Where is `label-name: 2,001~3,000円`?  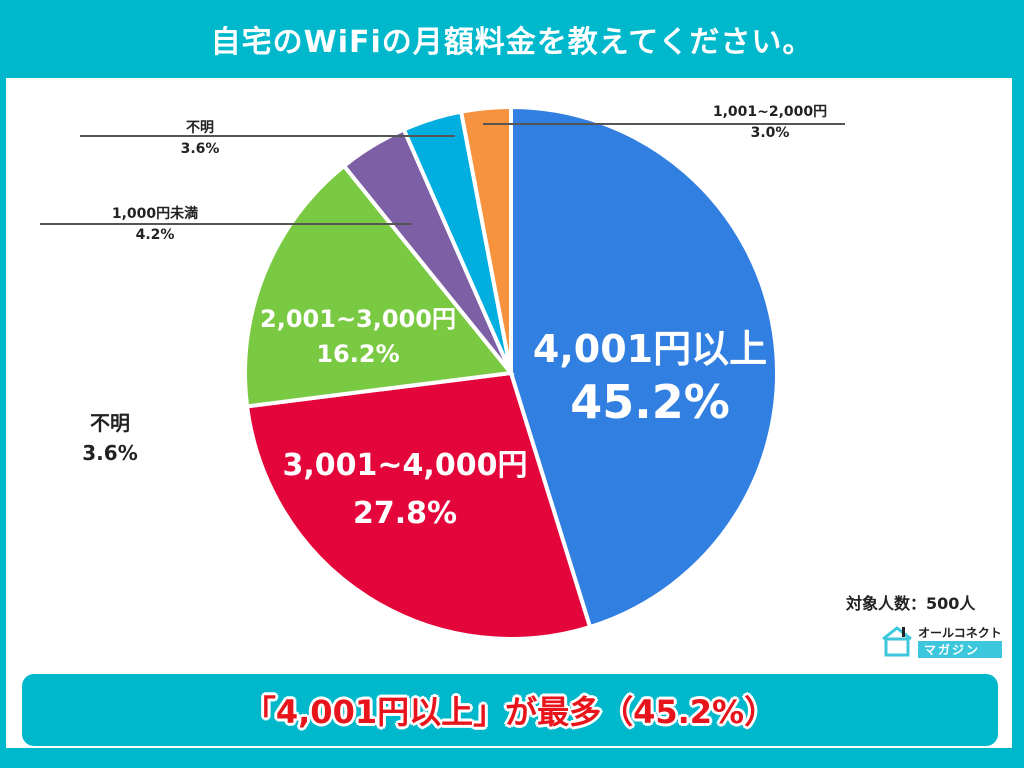
label-name: 2,001~3,000円 is located at coordinates (358, 319).